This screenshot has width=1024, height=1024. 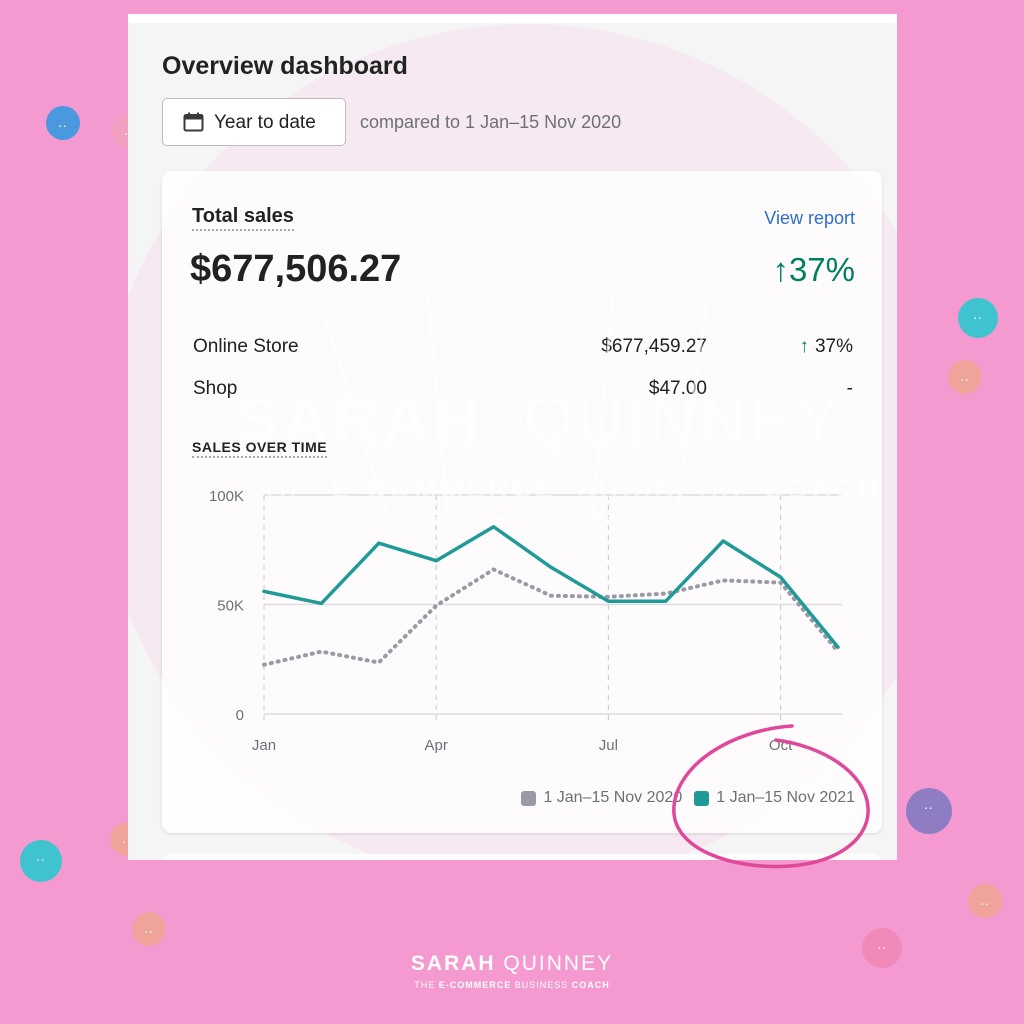 I want to click on legend-swatch-2021, so click(x=702, y=798).